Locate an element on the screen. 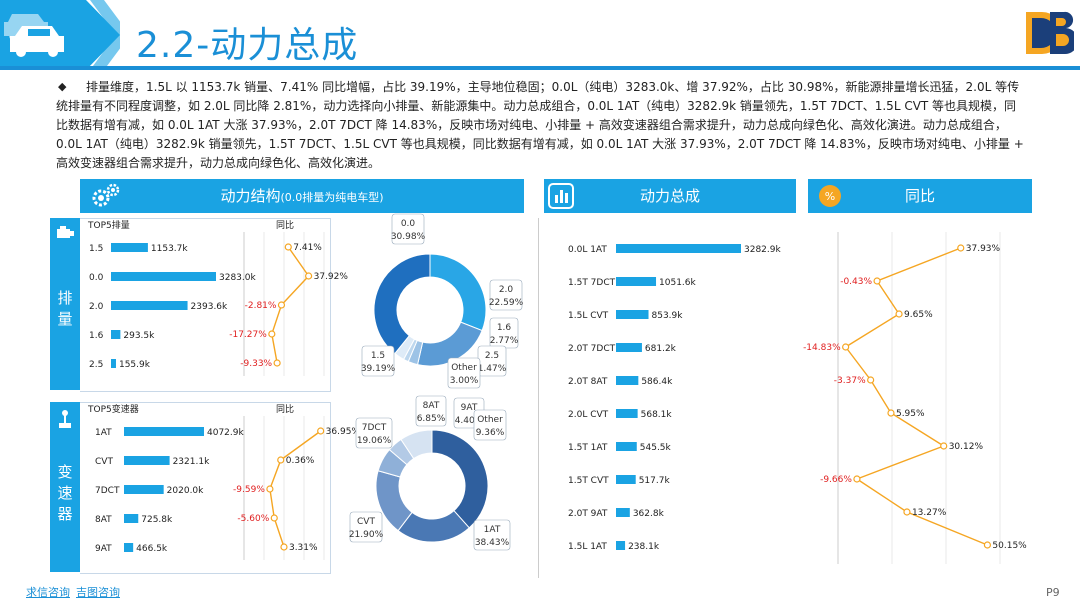  bar-chart-icon is located at coordinates (561, 196).